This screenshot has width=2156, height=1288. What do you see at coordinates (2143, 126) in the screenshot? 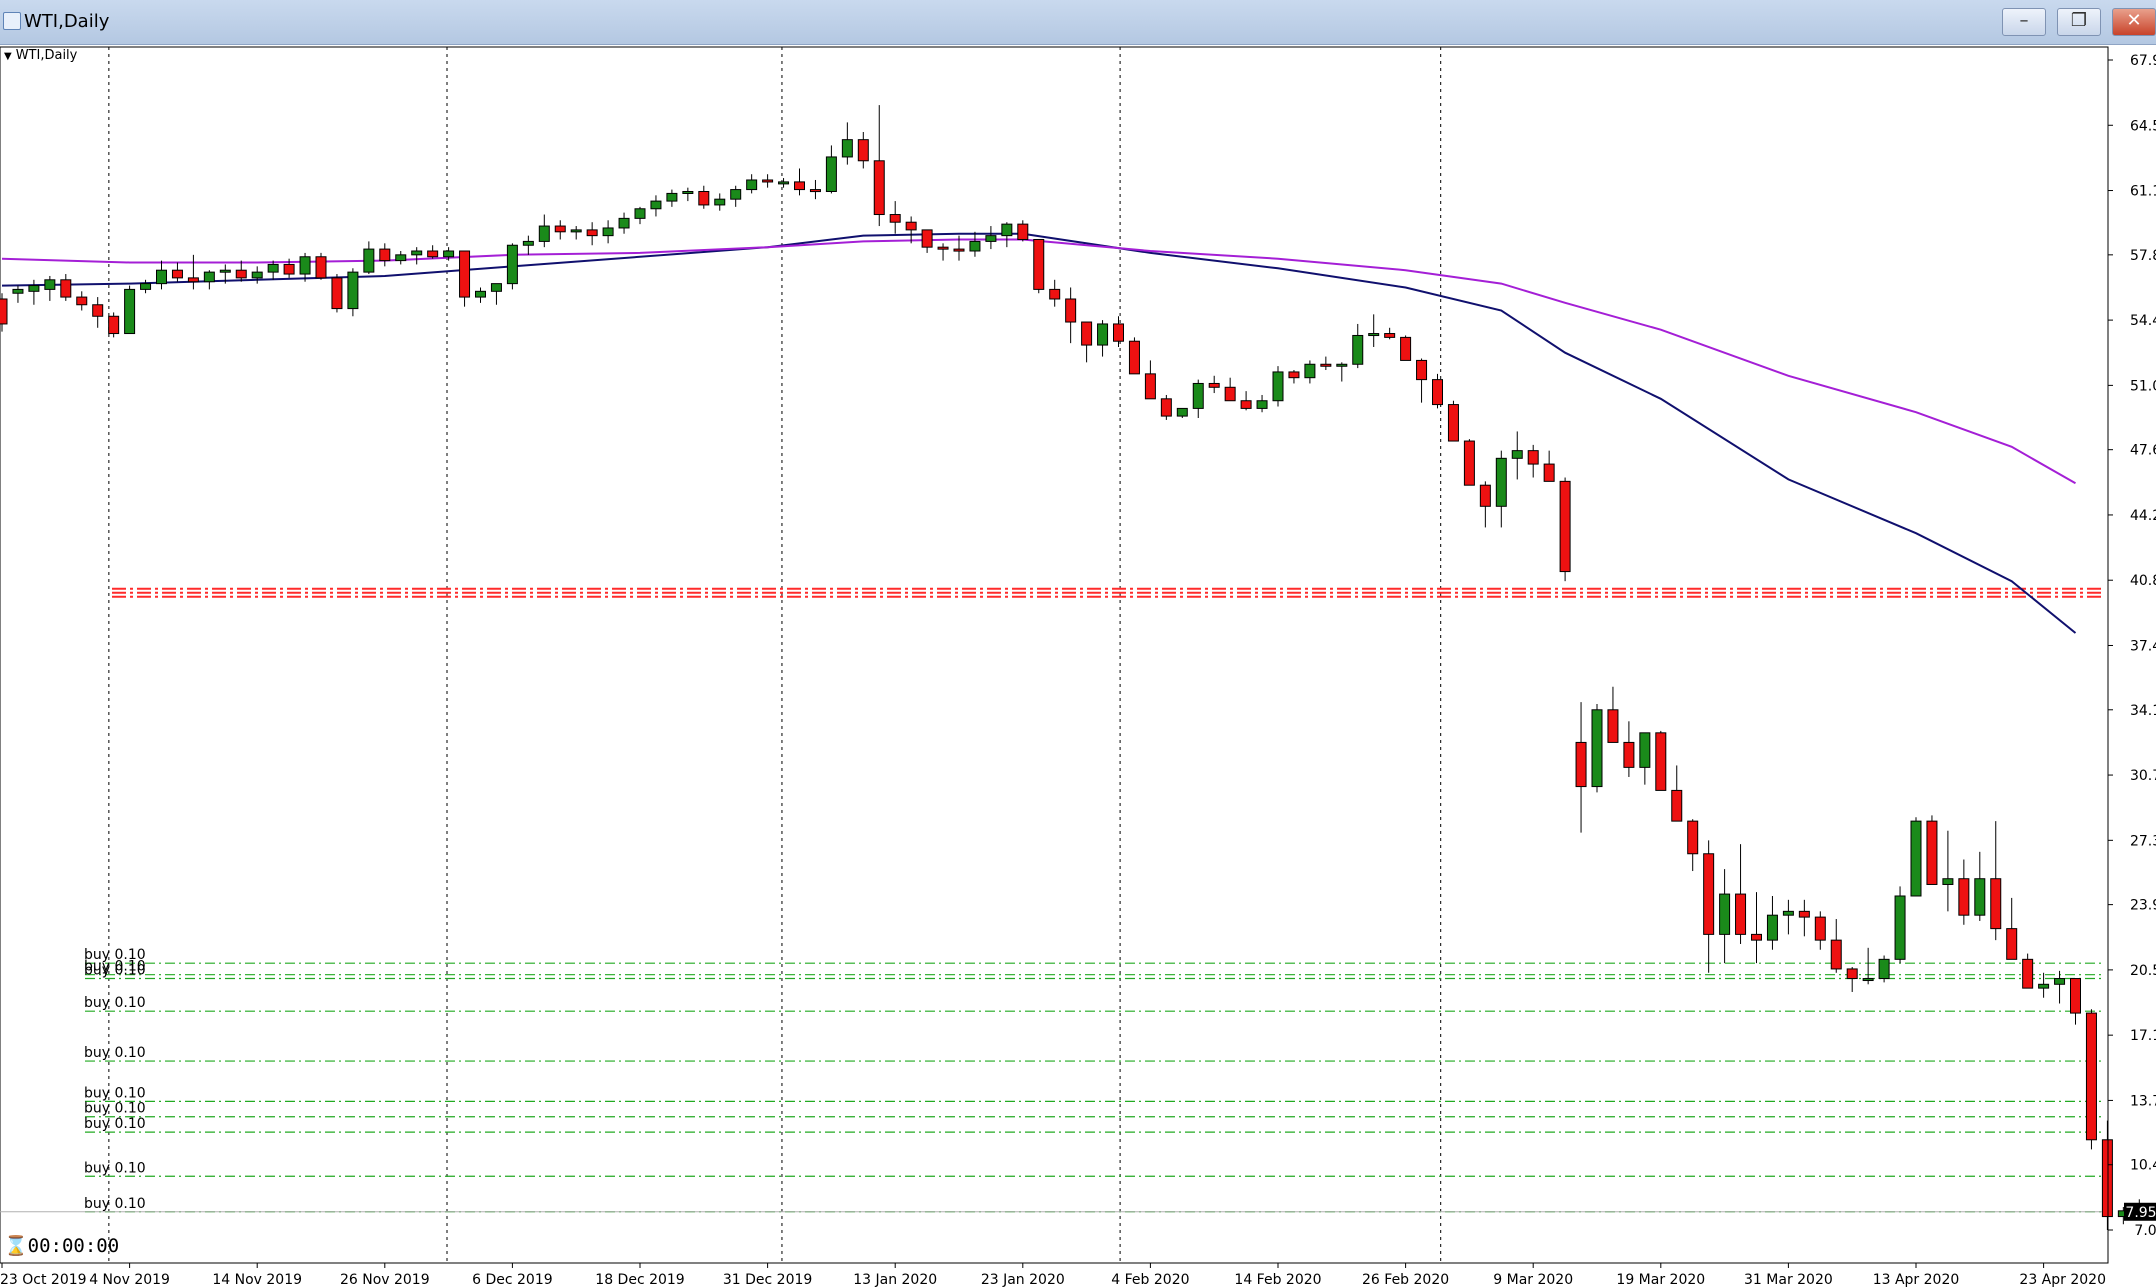
I see `price-tick-label: 64.55` at bounding box center [2143, 126].